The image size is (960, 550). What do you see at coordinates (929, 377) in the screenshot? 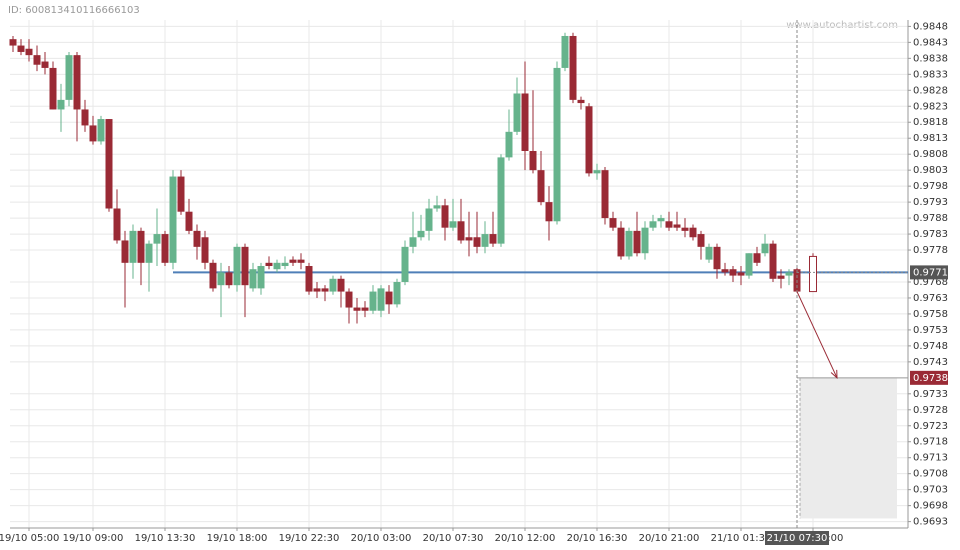
I see `target-label-box` at bounding box center [929, 377].